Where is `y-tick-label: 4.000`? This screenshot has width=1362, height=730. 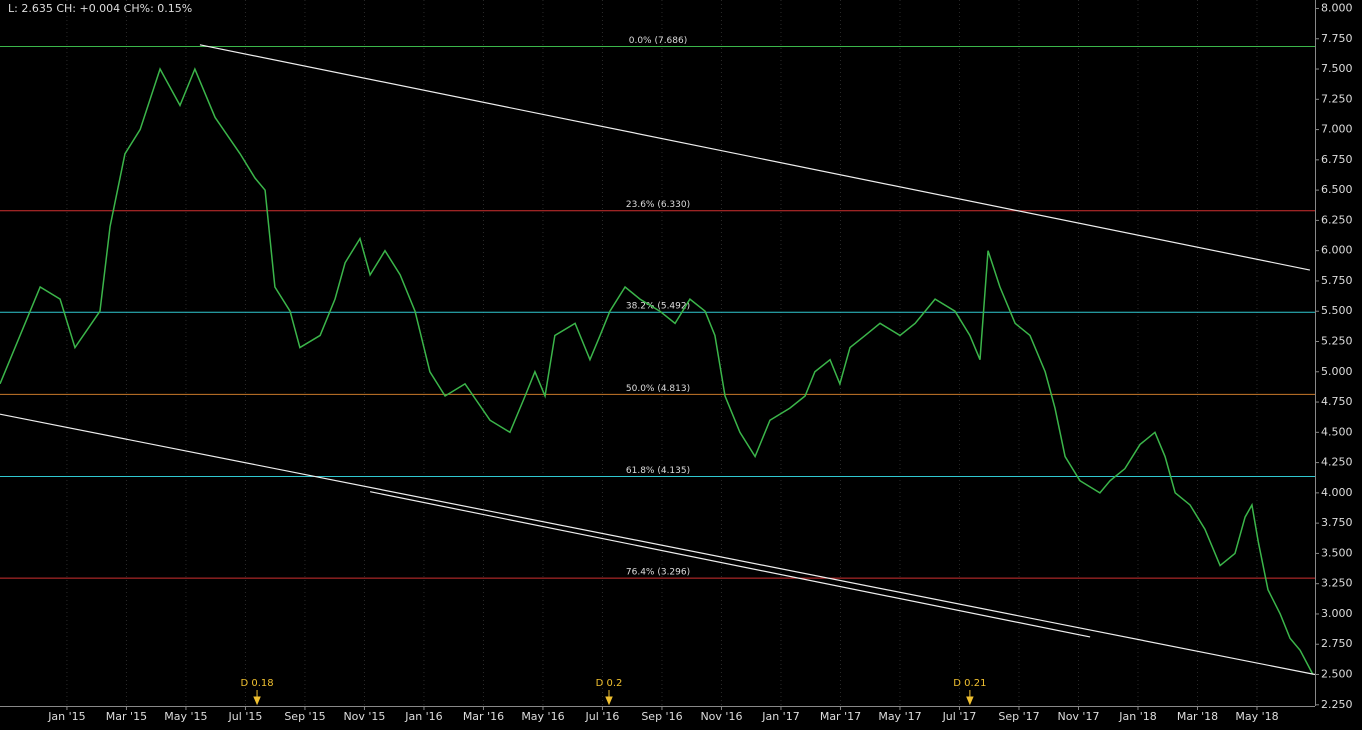 y-tick-label: 4.000 is located at coordinates (1337, 492).